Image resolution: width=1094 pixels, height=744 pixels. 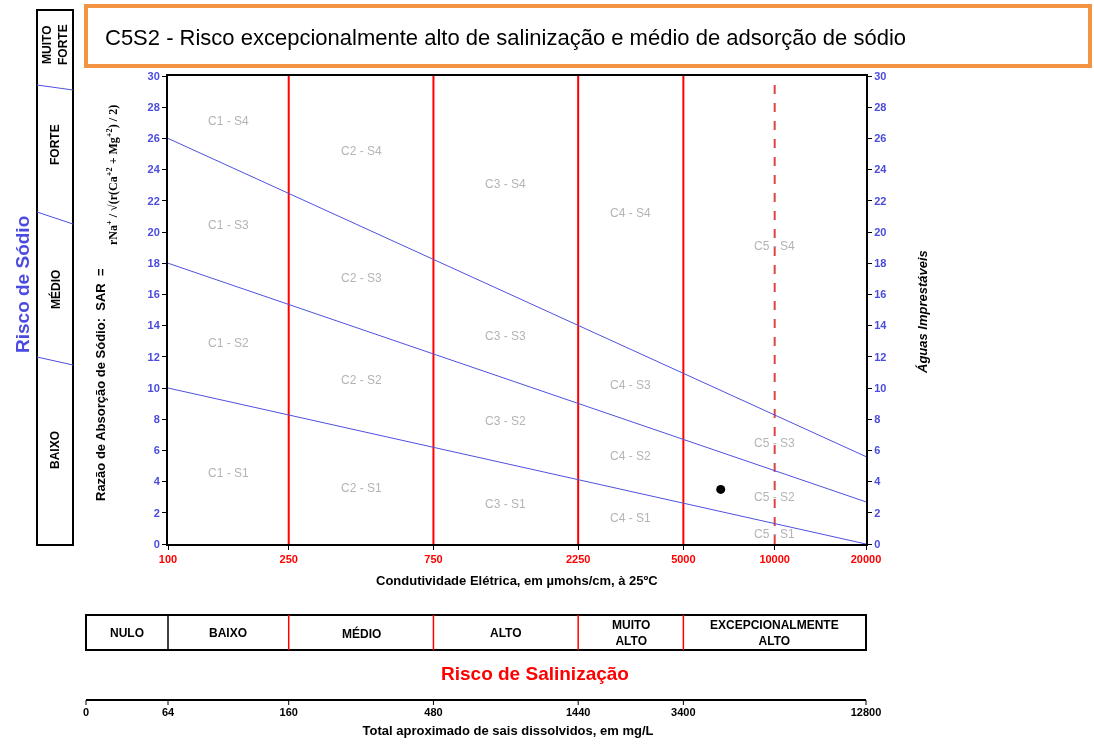 I want to click on annotation: C3 - S4, so click(x=506, y=184).